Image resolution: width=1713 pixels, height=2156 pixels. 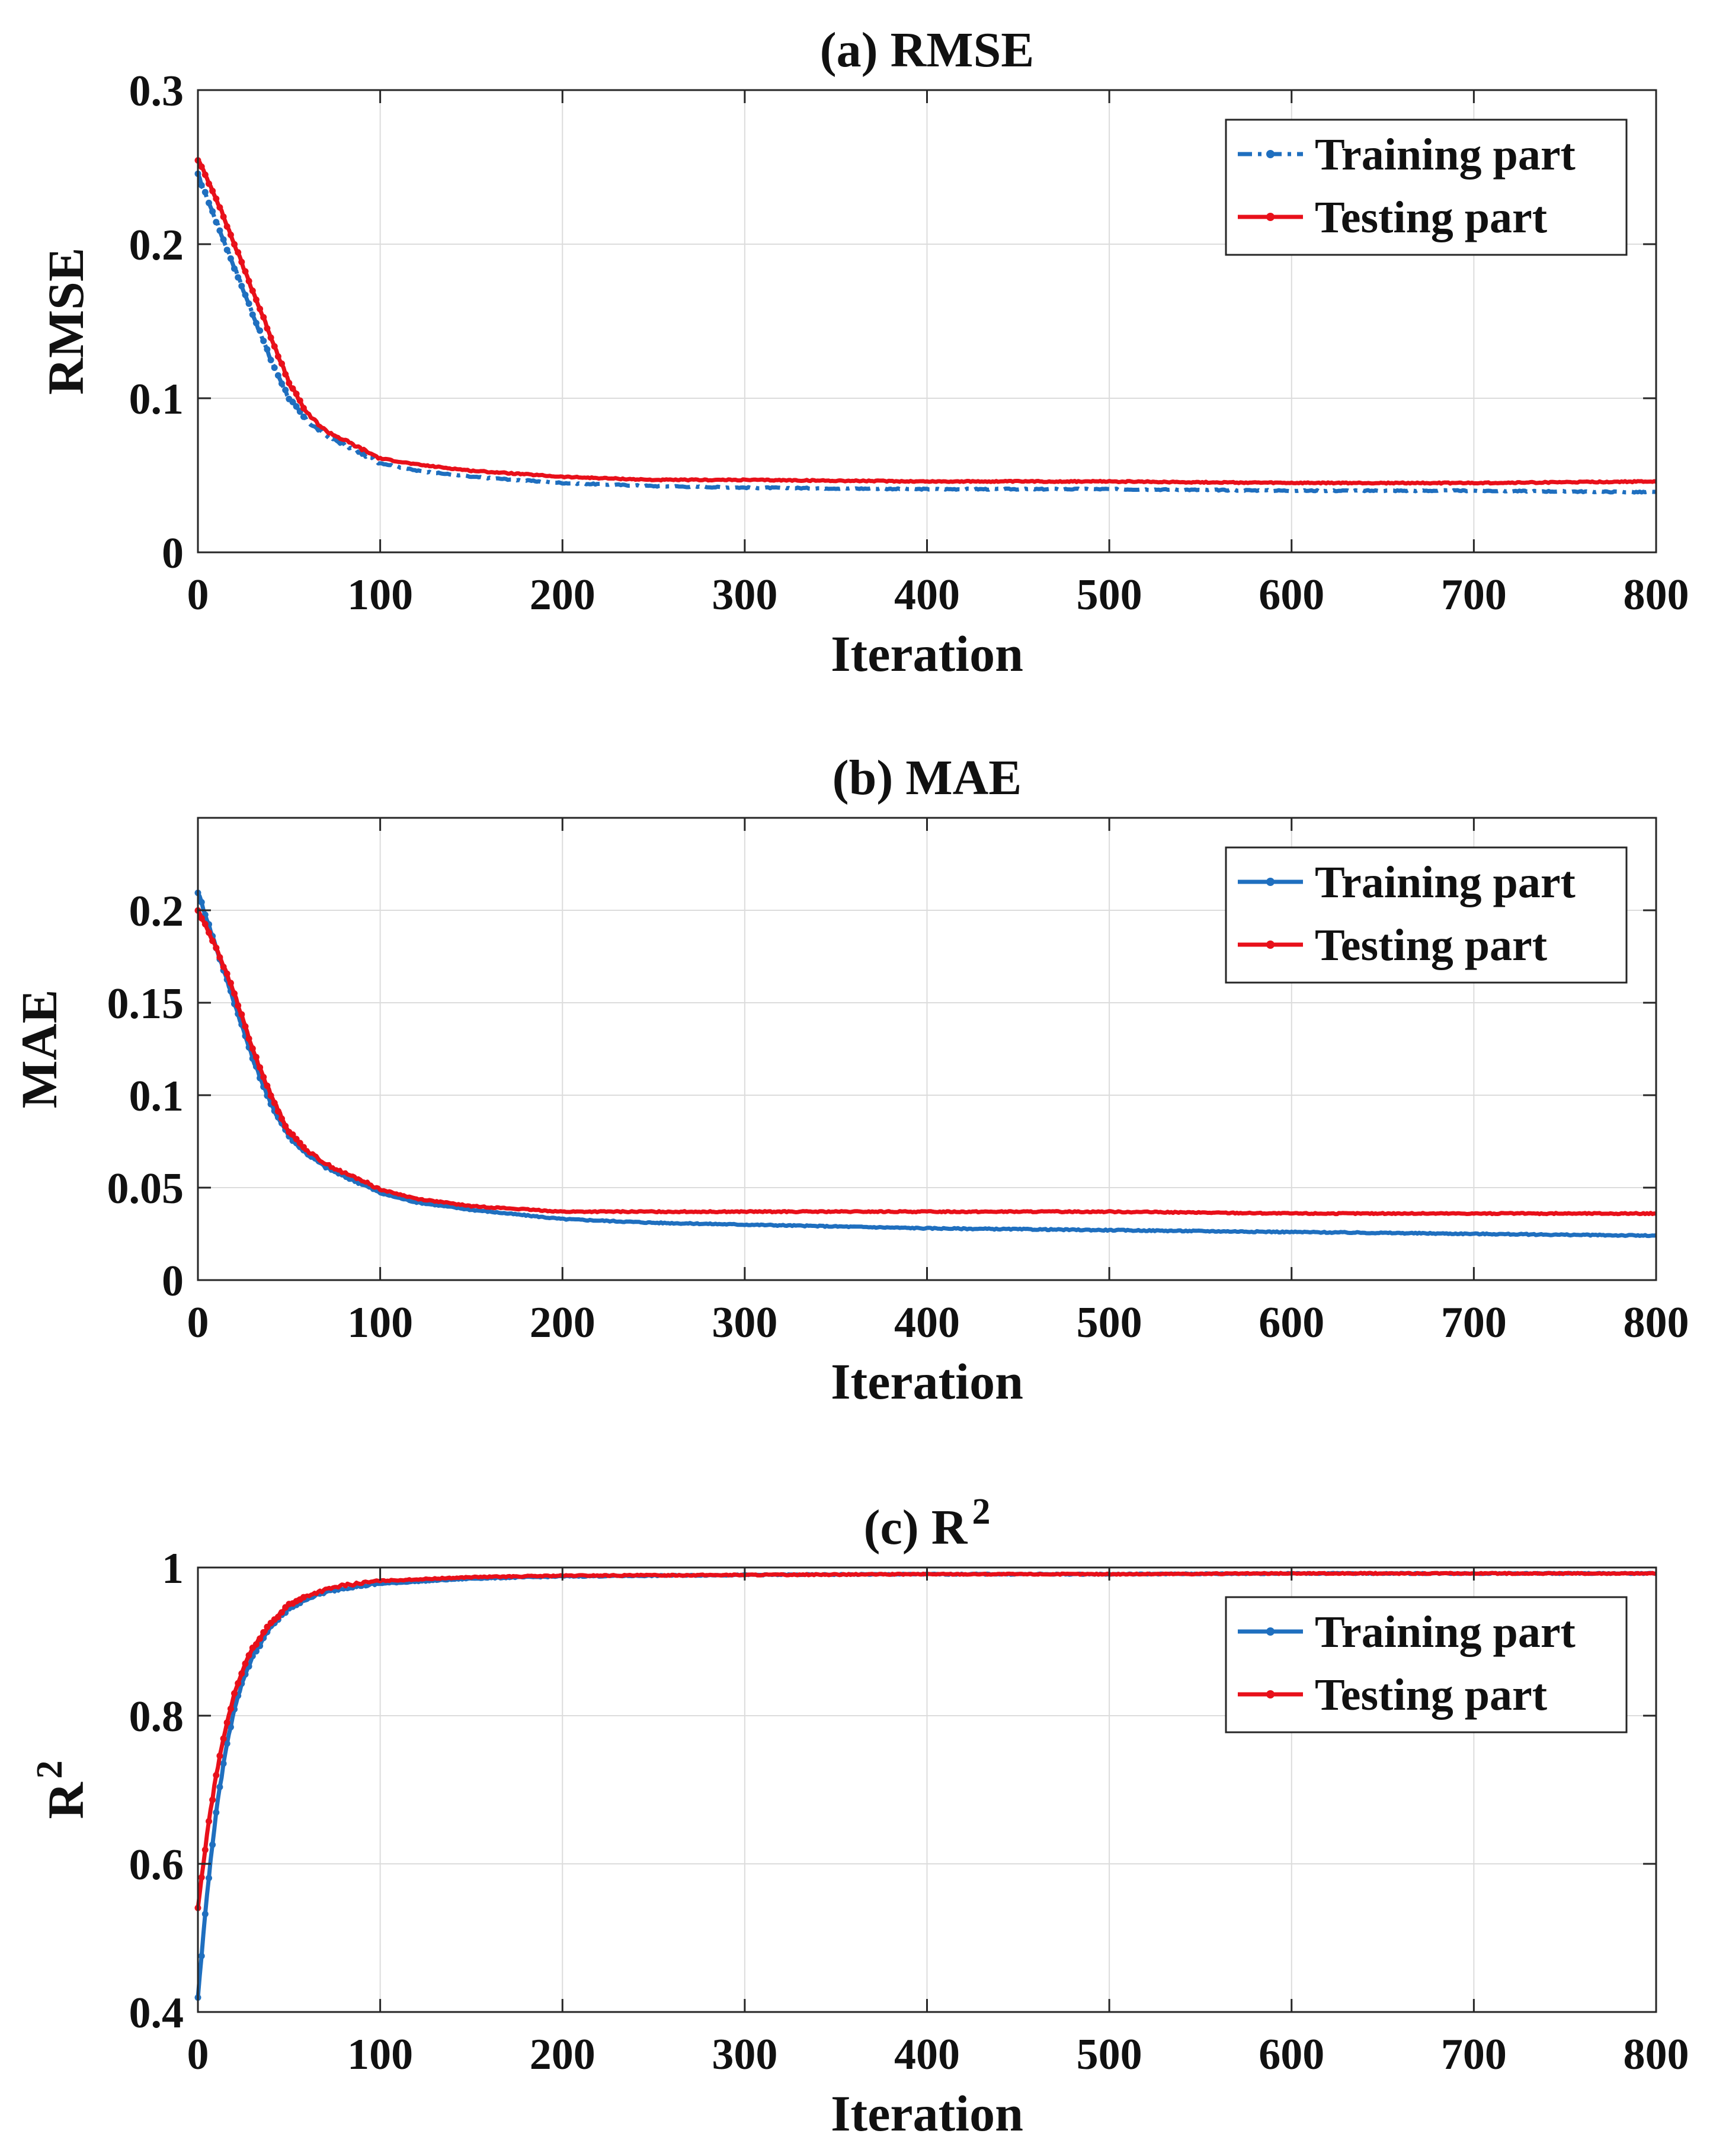 I want to click on mae-series-testing-line, so click(x=926, y=1063).